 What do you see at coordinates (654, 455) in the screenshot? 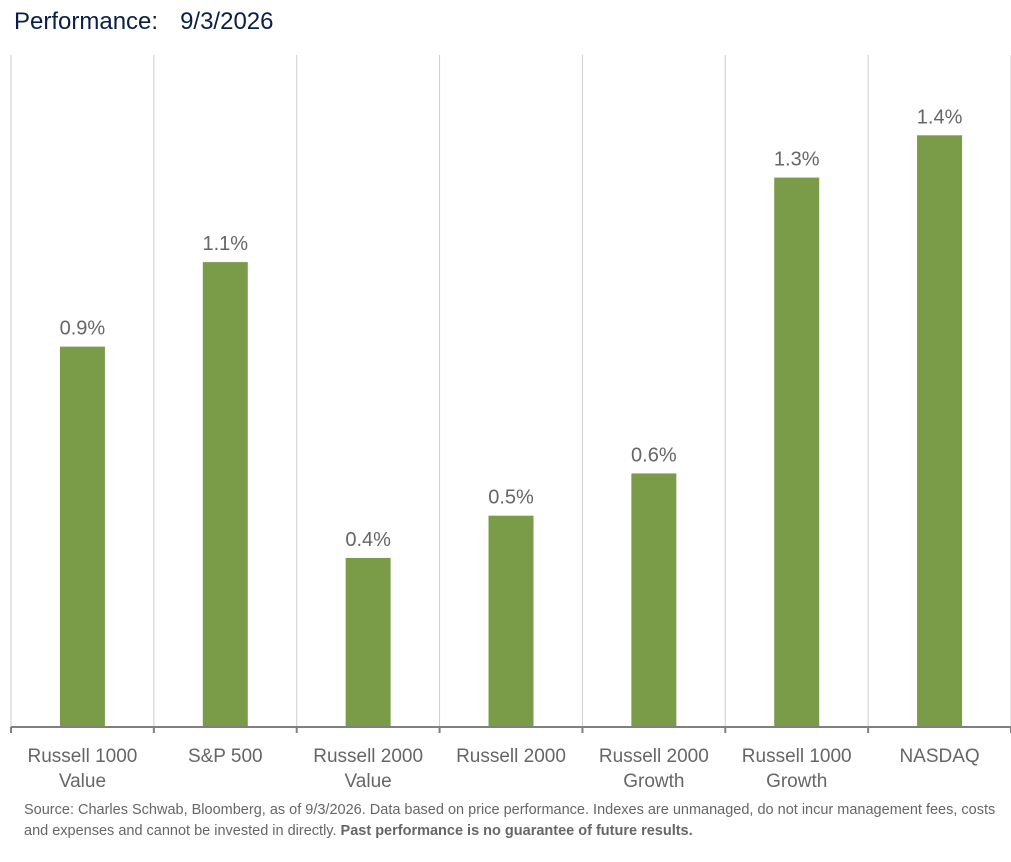
I see `data-label: 0.6%` at bounding box center [654, 455].